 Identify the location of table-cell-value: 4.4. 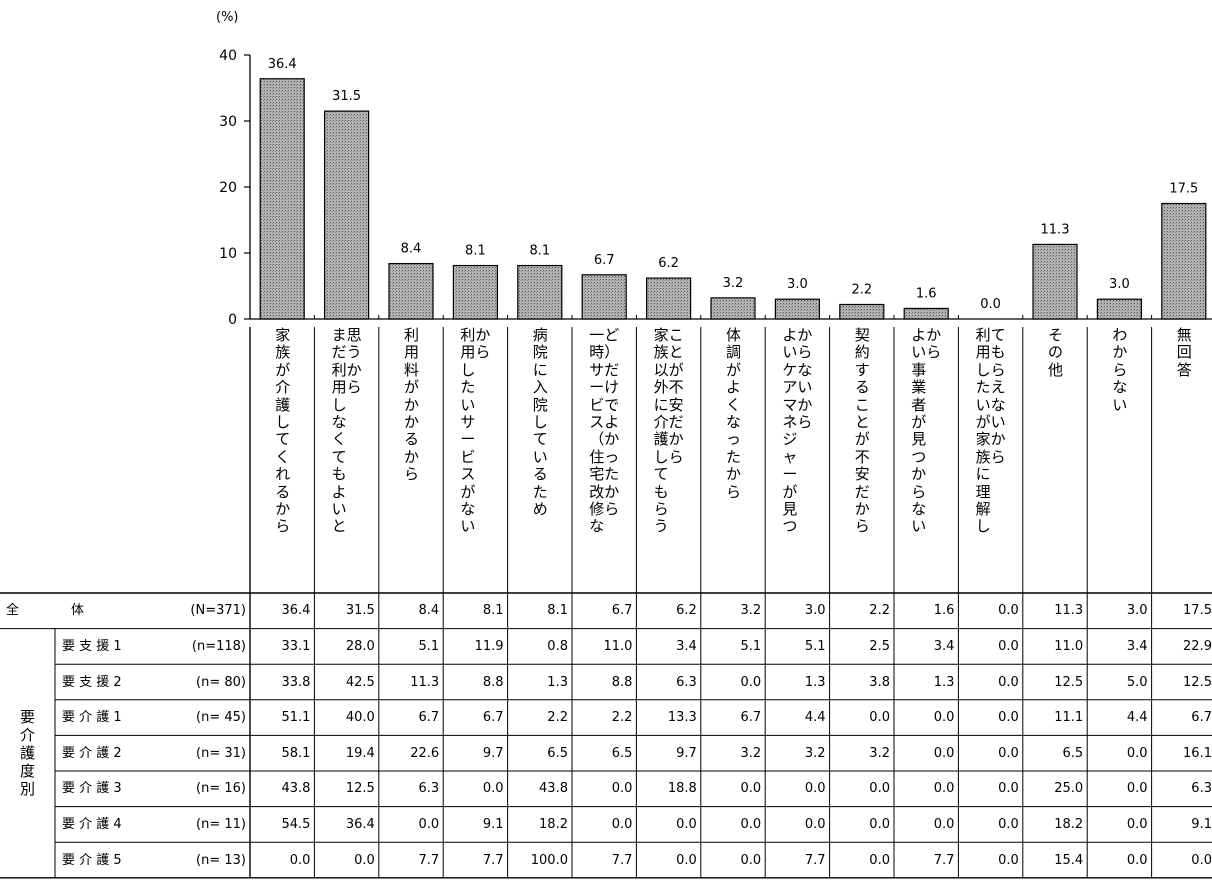
(1137, 718).